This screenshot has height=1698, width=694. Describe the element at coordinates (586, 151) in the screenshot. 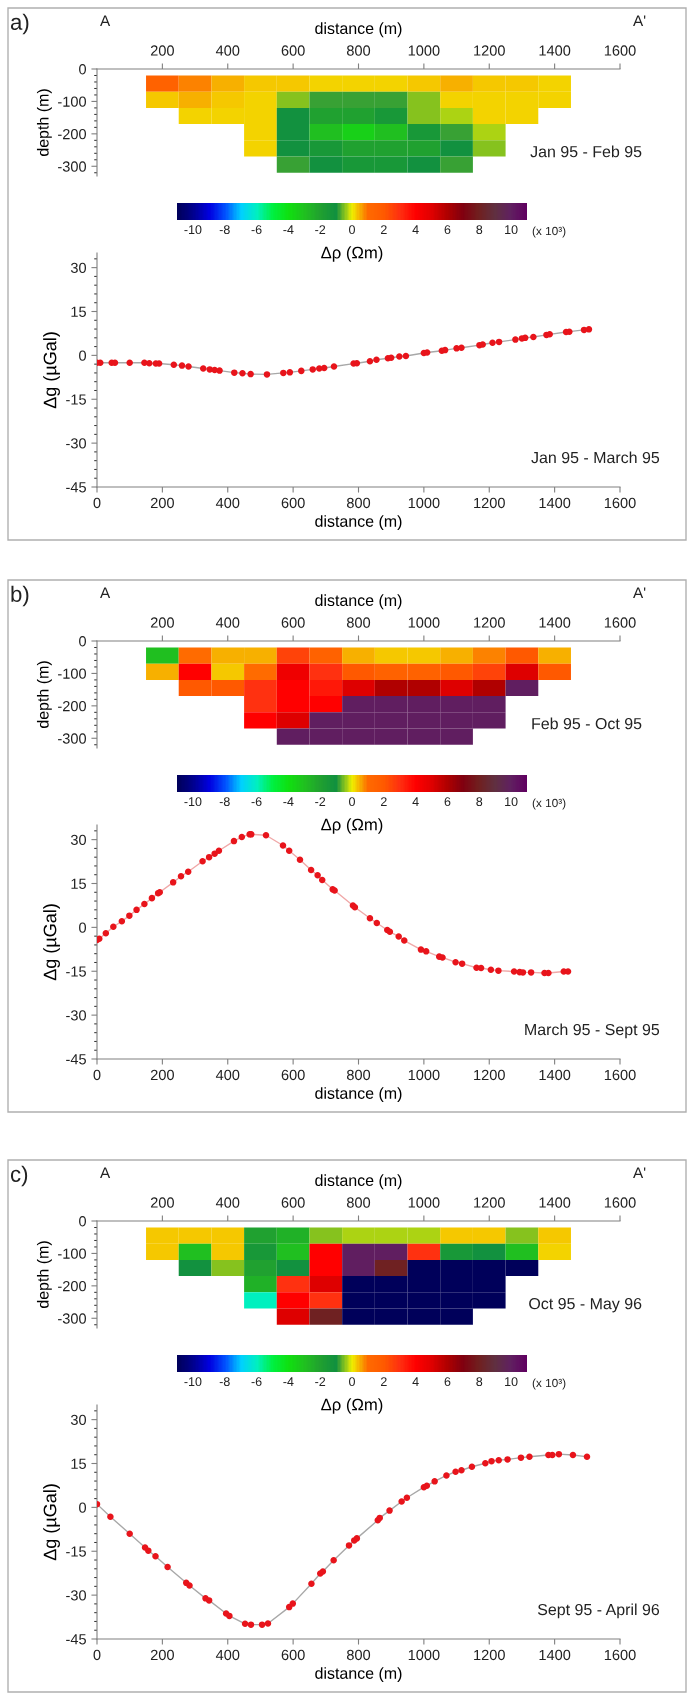

I see `annotation: Jan 95 - Feb 95` at that location.